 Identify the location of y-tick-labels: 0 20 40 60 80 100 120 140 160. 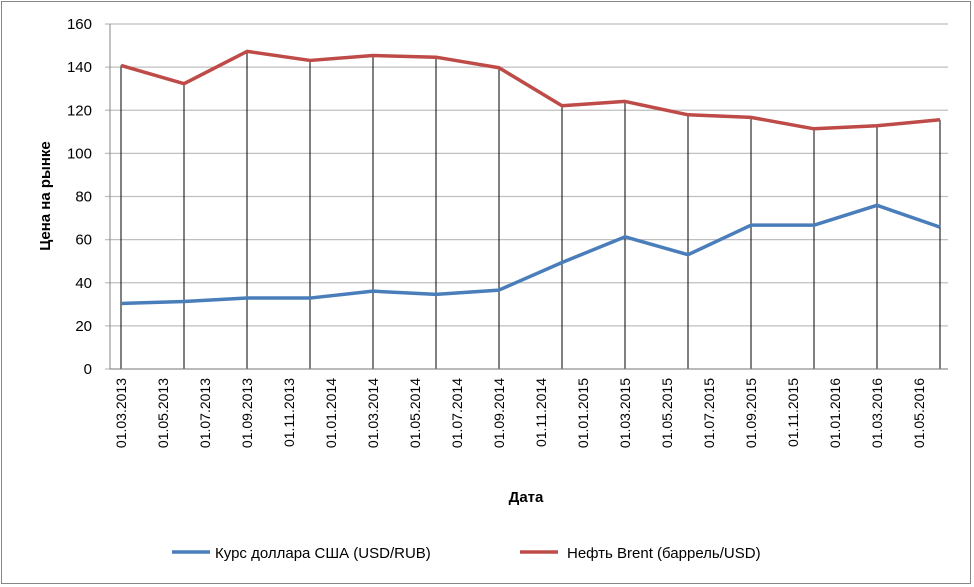
(79, 197).